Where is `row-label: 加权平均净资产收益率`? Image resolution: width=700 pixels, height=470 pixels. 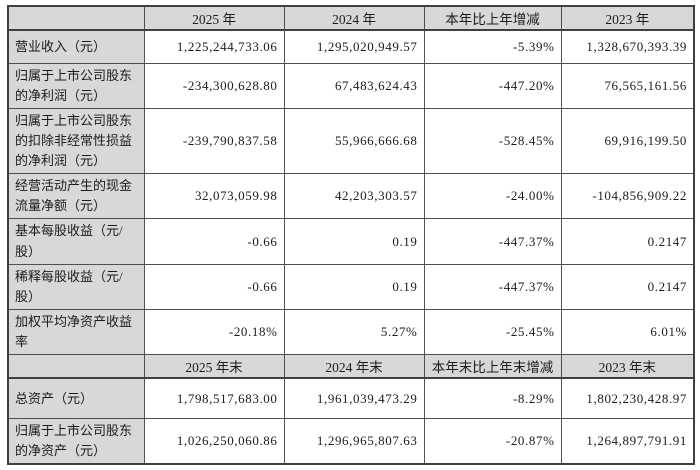
row-label: 加权平均净资产收益率 is located at coordinates (76, 332).